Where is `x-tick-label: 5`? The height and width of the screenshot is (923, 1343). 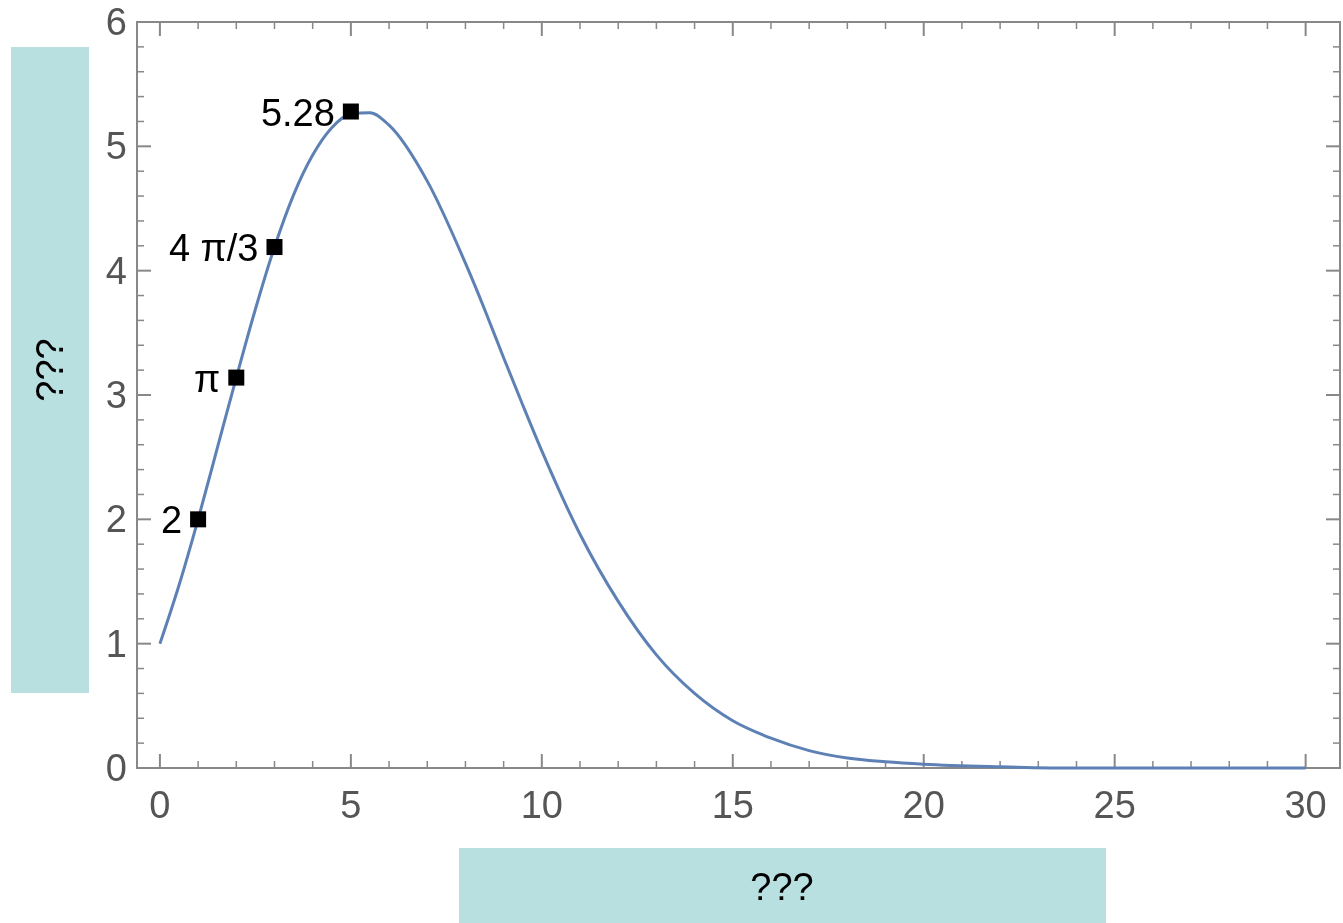
x-tick-label: 5 is located at coordinates (351, 805).